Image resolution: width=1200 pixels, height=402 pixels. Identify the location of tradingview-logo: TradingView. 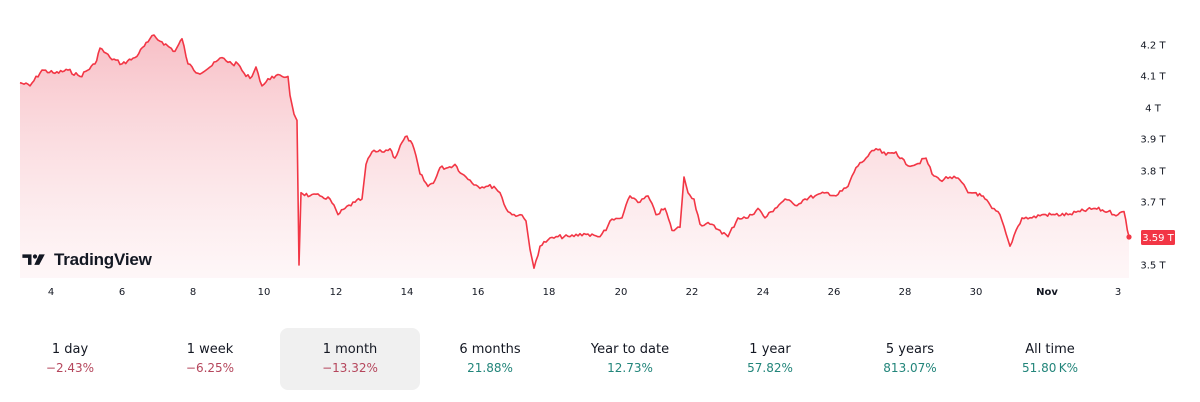
(87, 260).